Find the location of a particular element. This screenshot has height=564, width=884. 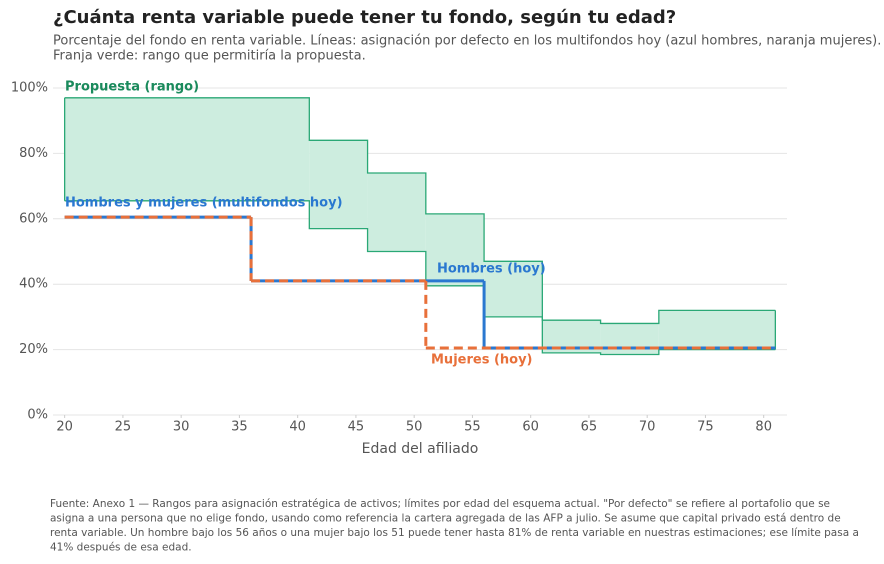

x-axis-label: Edad del afiliado is located at coordinates (420, 449).